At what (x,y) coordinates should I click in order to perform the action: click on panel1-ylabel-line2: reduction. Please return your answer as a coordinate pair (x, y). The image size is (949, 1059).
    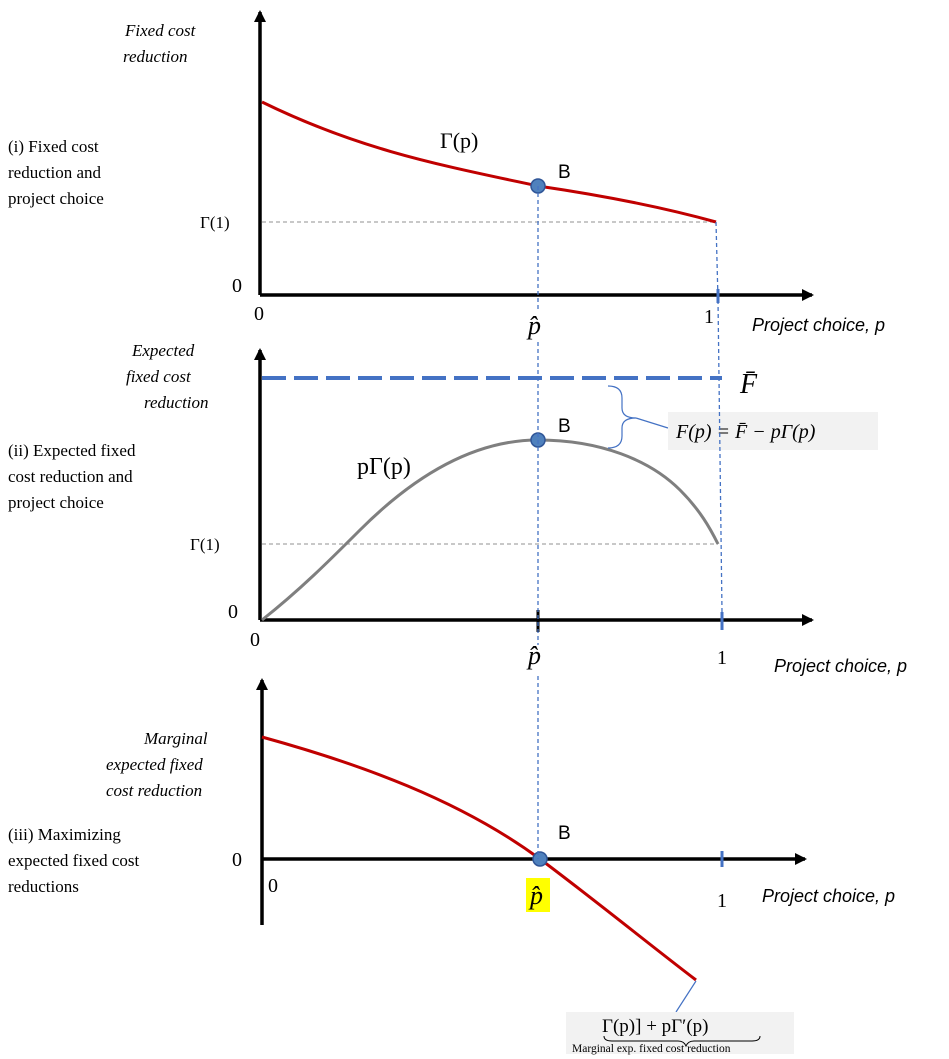
    Looking at the image, I should click on (155, 56).